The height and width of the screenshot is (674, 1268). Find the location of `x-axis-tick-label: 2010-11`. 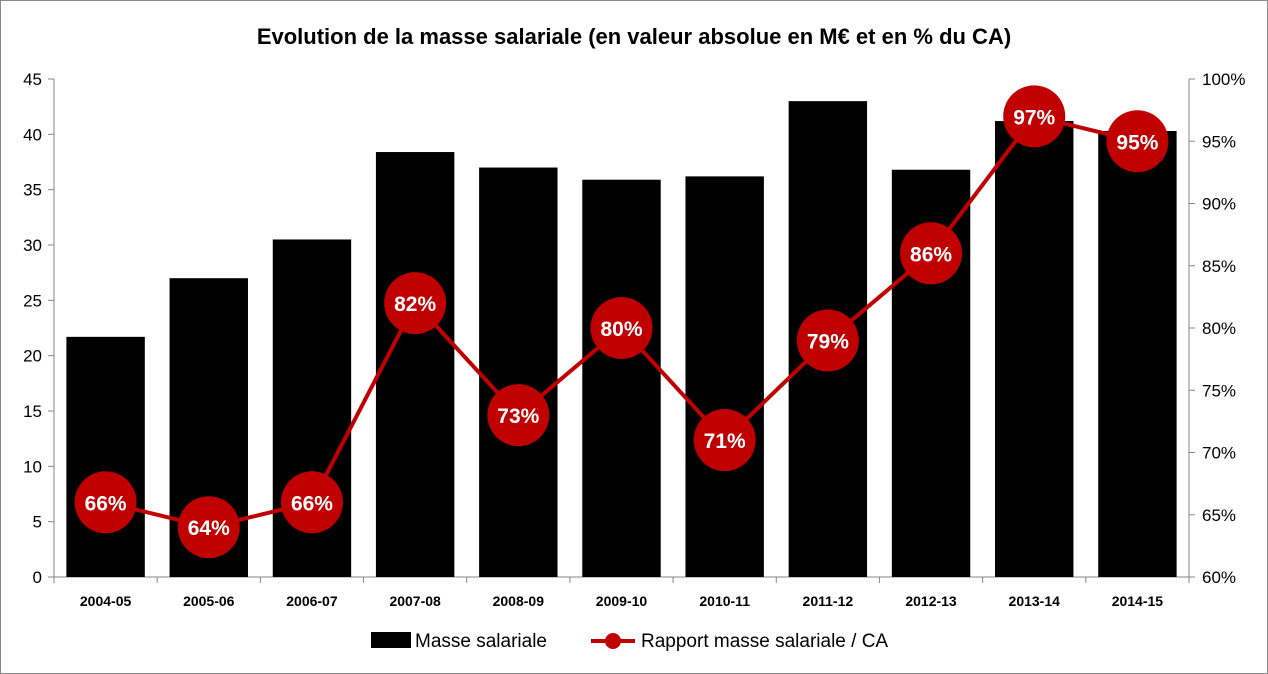

x-axis-tick-label: 2010-11 is located at coordinates (724, 601).